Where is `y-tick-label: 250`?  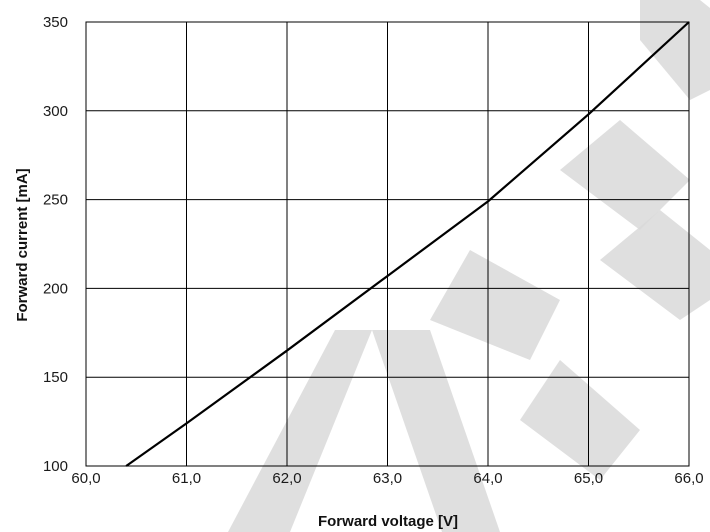 y-tick-label: 250 is located at coordinates (55, 200).